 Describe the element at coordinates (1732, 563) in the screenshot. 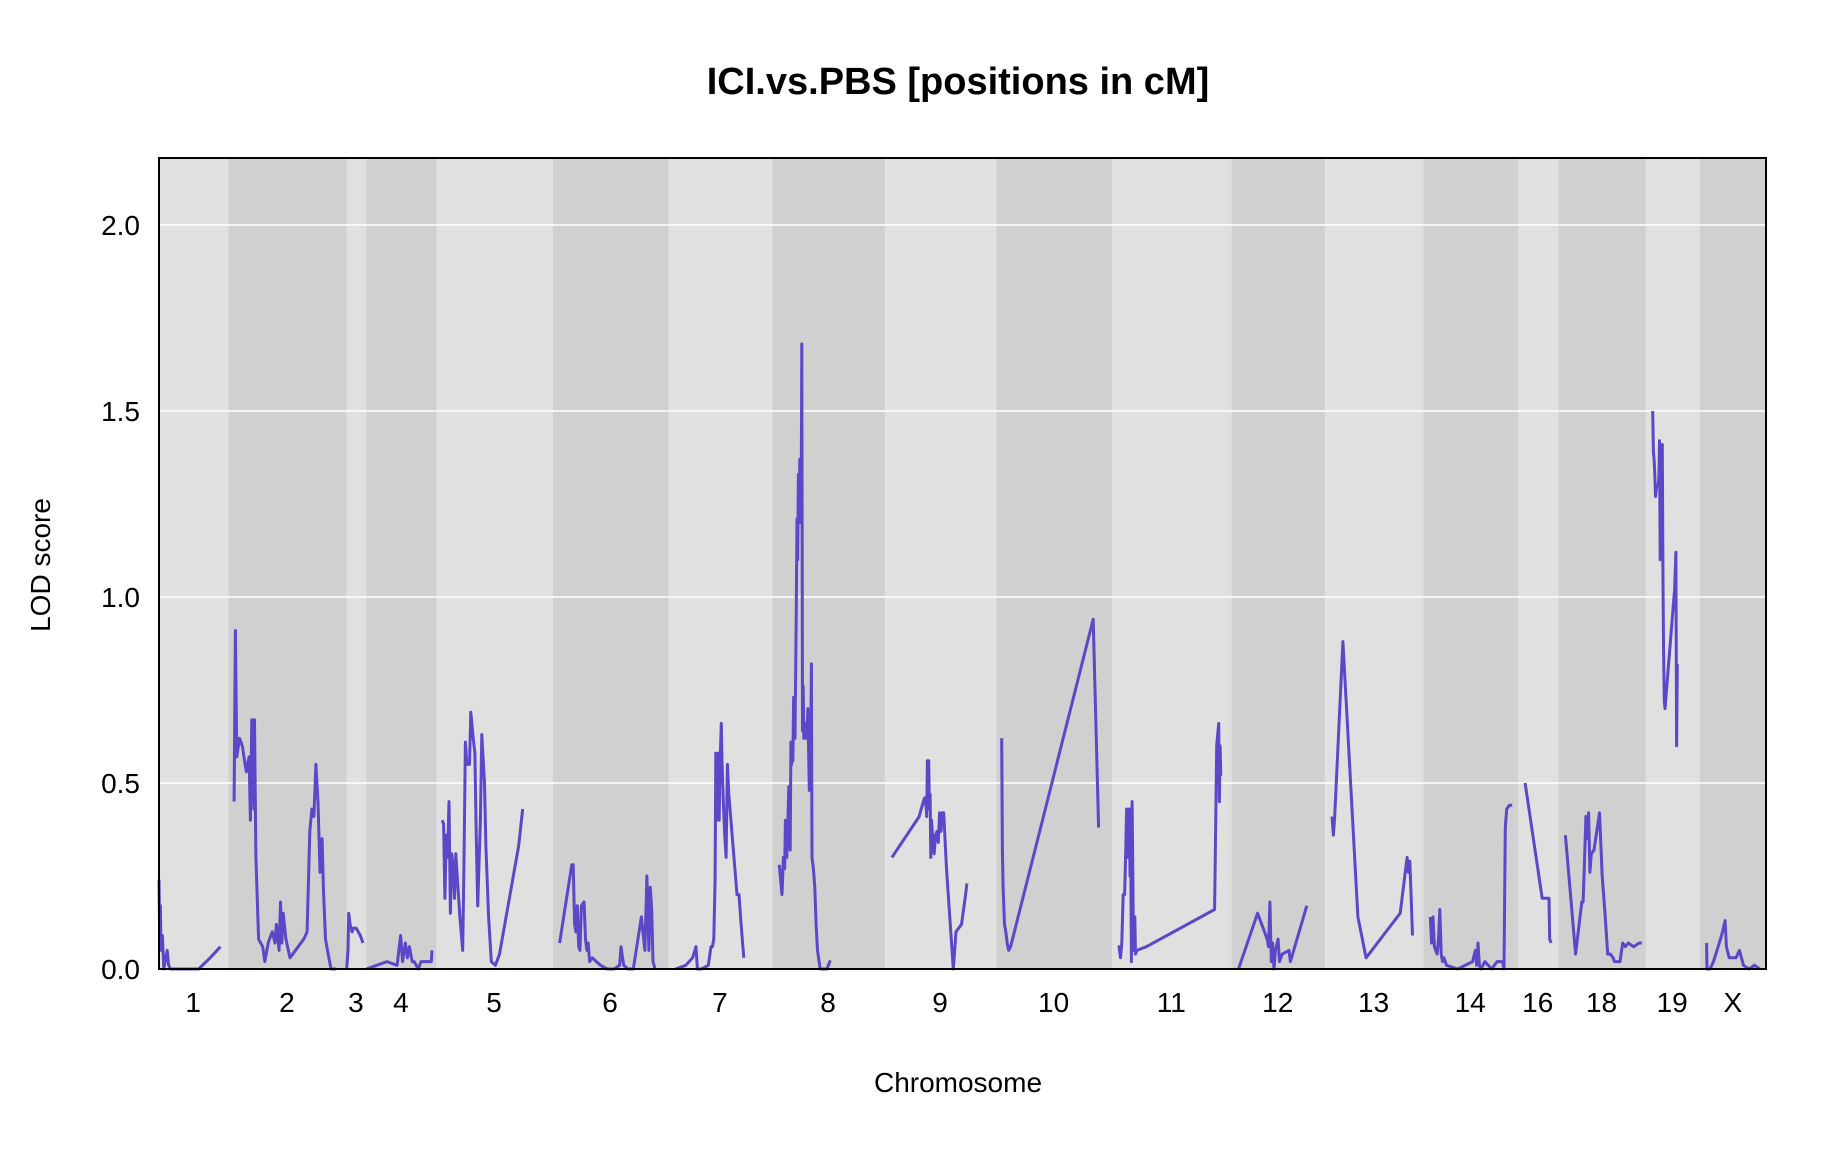

I see `chromosome-band-x` at that location.